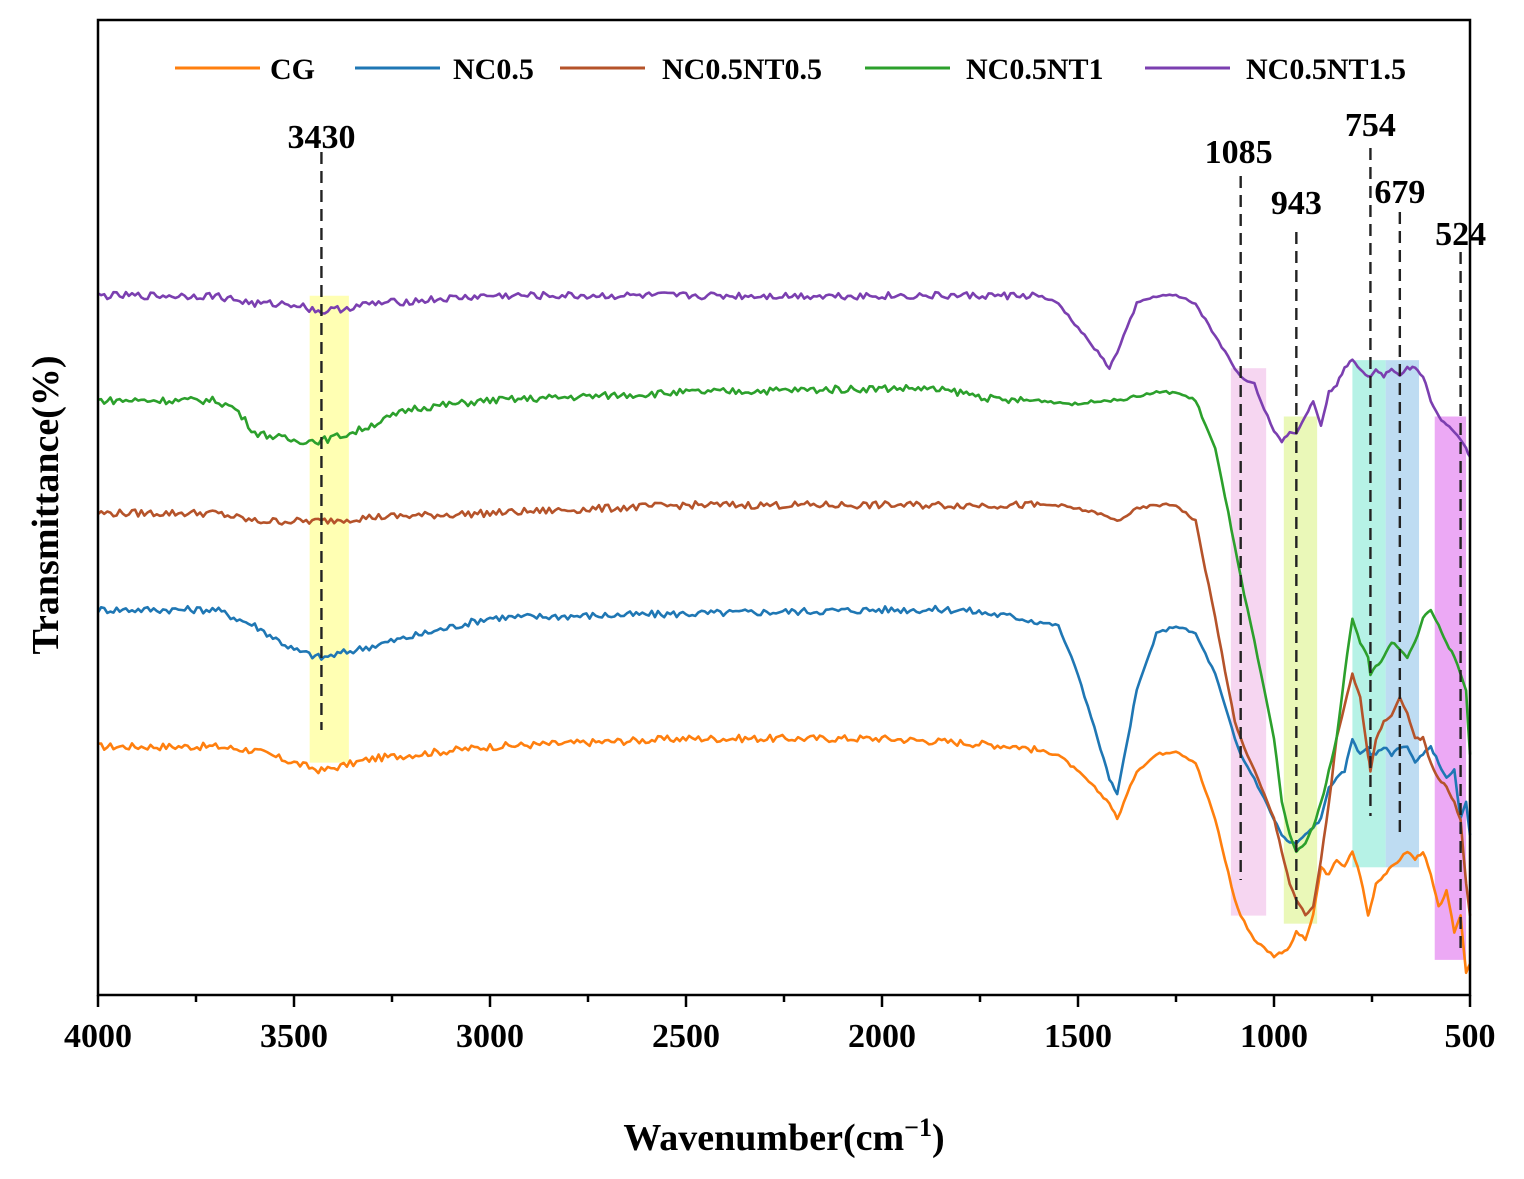  What do you see at coordinates (783, 1136) in the screenshot?
I see `x-axis-title: Wavenumber(cm−1)` at bounding box center [783, 1136].